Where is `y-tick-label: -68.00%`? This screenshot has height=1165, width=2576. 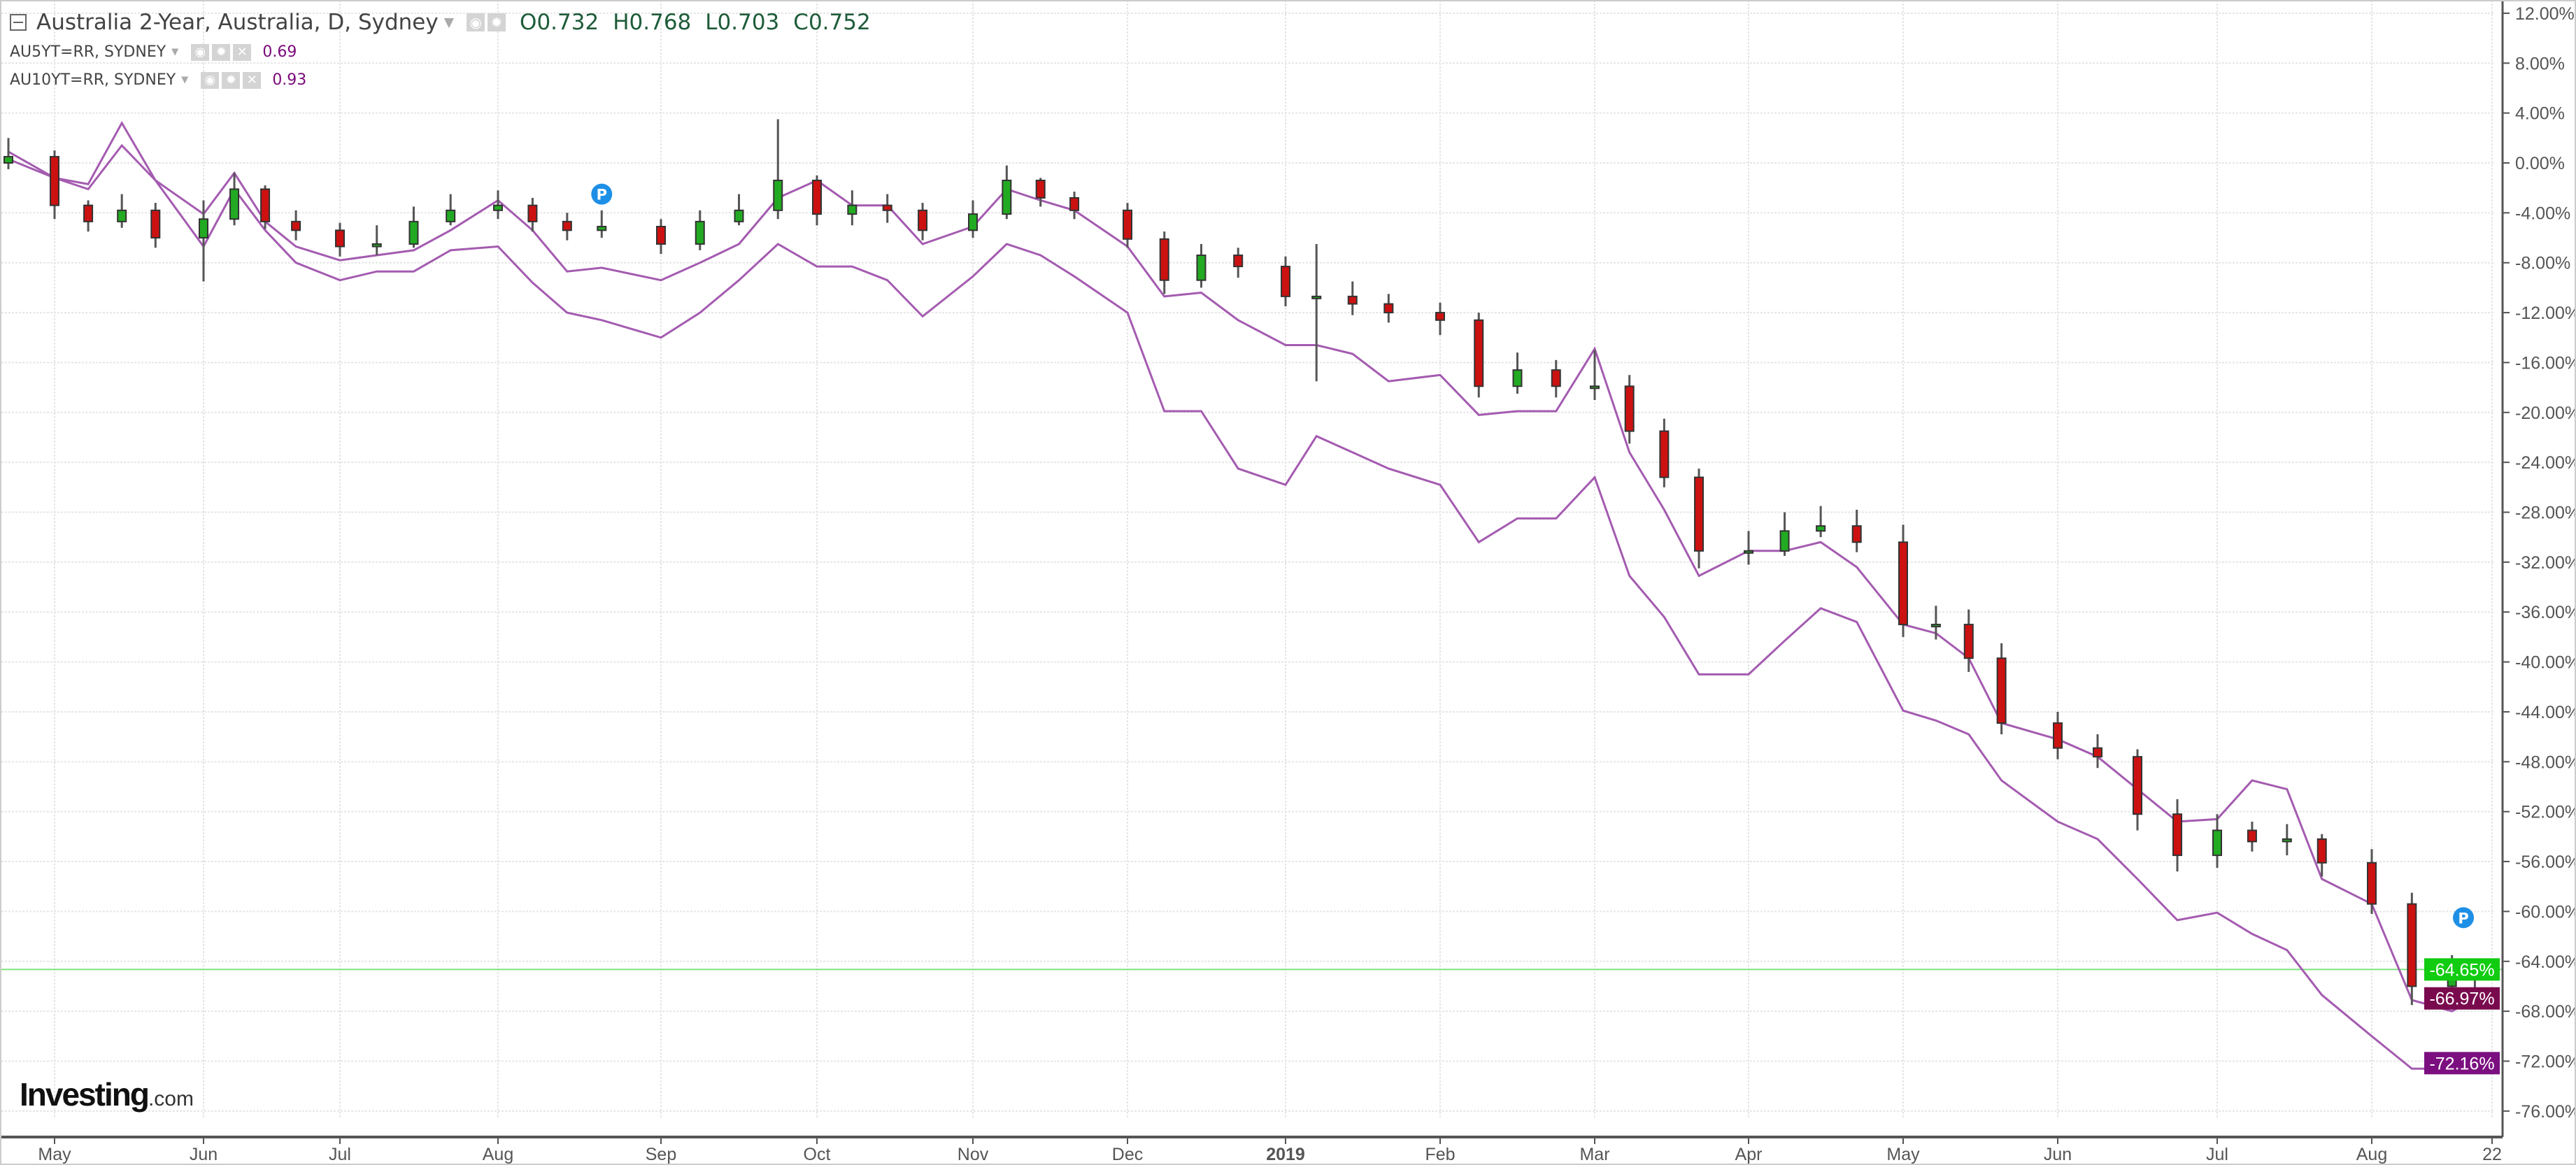 y-tick-label: -68.00% is located at coordinates (2545, 1012).